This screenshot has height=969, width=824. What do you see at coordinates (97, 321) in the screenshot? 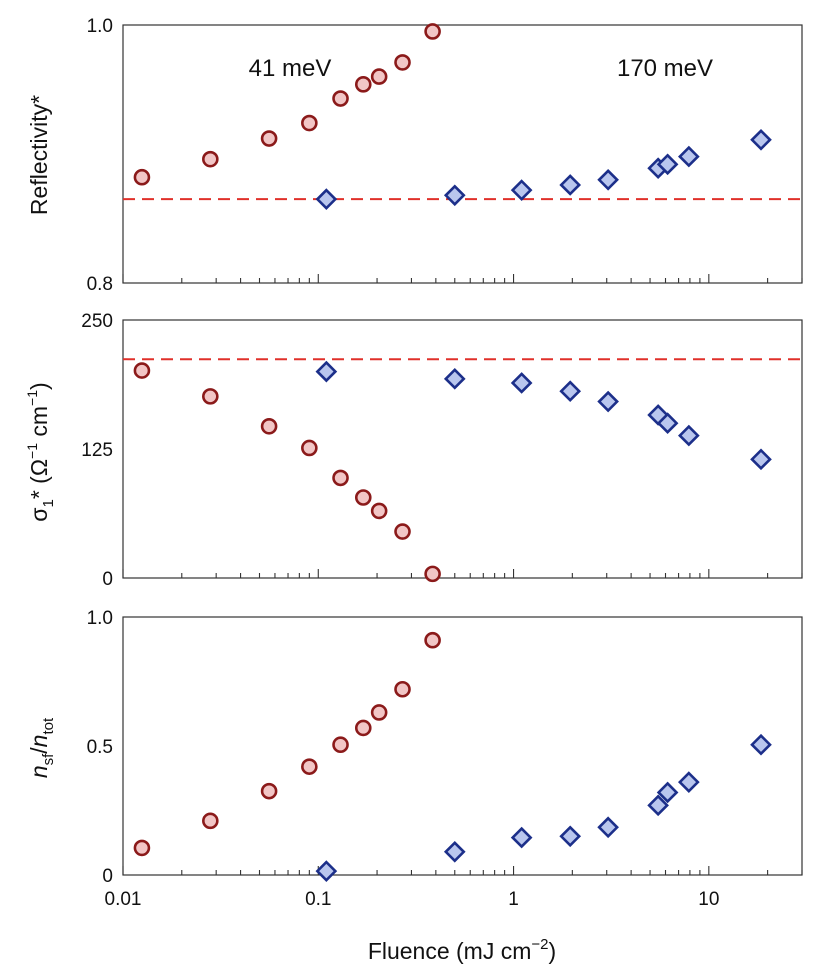
I see `y-tick-label: 250` at bounding box center [97, 321].